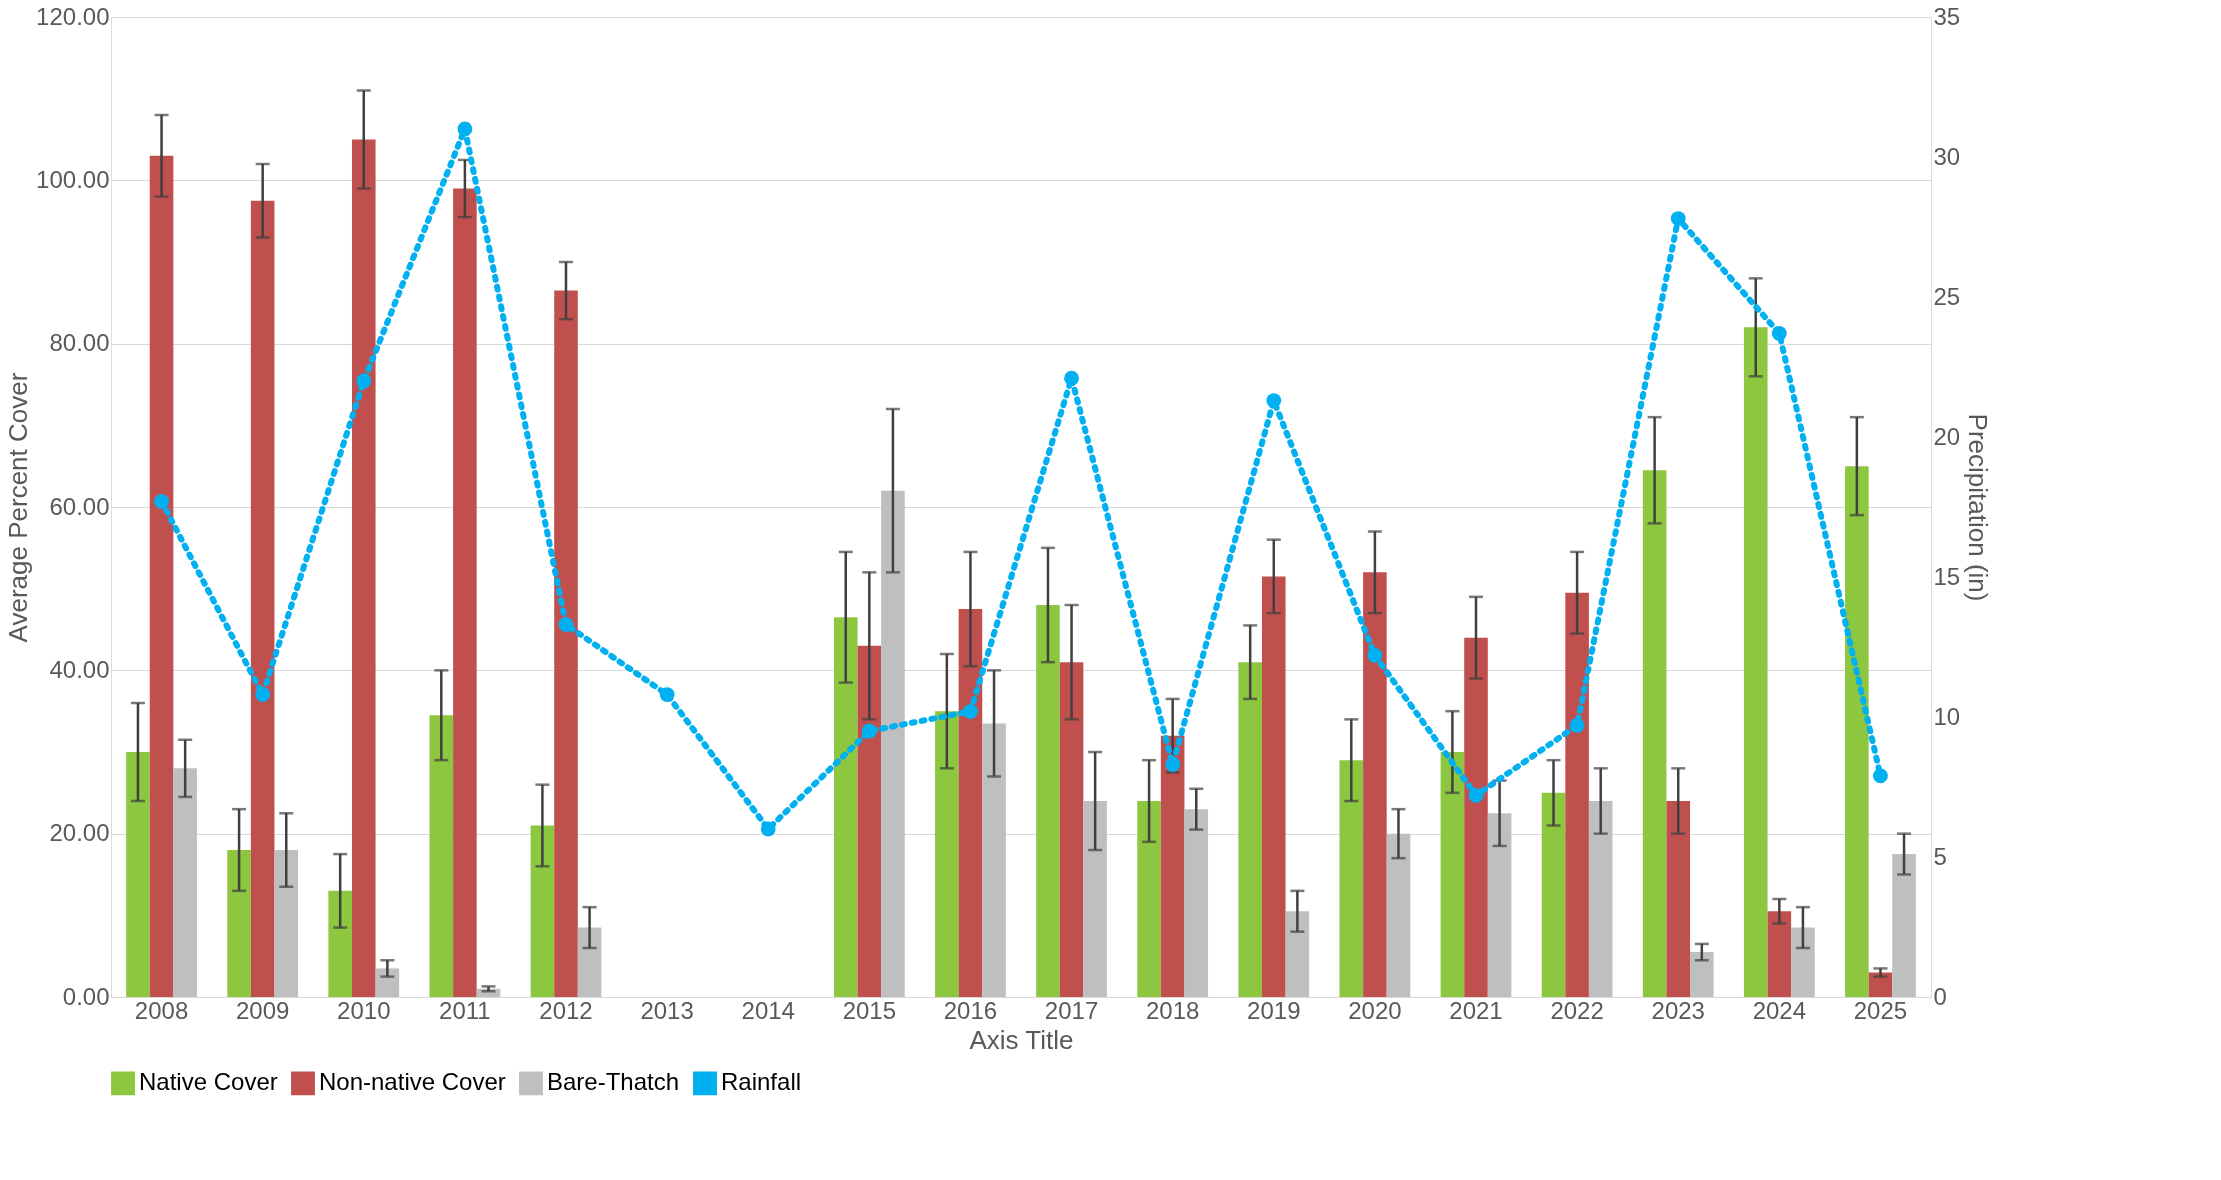 Image resolution: width=2221 pixels, height=1180 pixels. What do you see at coordinates (1021, 1039) in the screenshot?
I see `x-axis-title: Axis Title` at bounding box center [1021, 1039].